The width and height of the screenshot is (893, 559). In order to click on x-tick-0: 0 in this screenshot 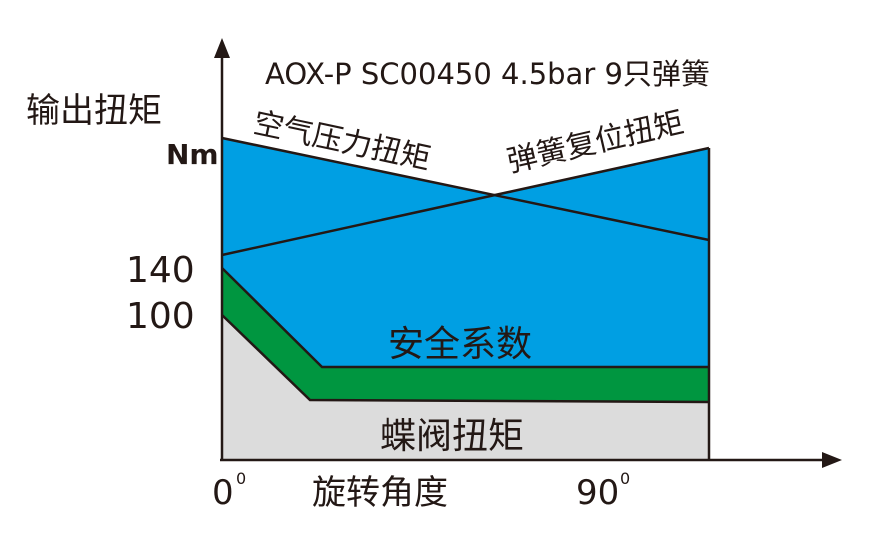, I will do `click(223, 493)`.